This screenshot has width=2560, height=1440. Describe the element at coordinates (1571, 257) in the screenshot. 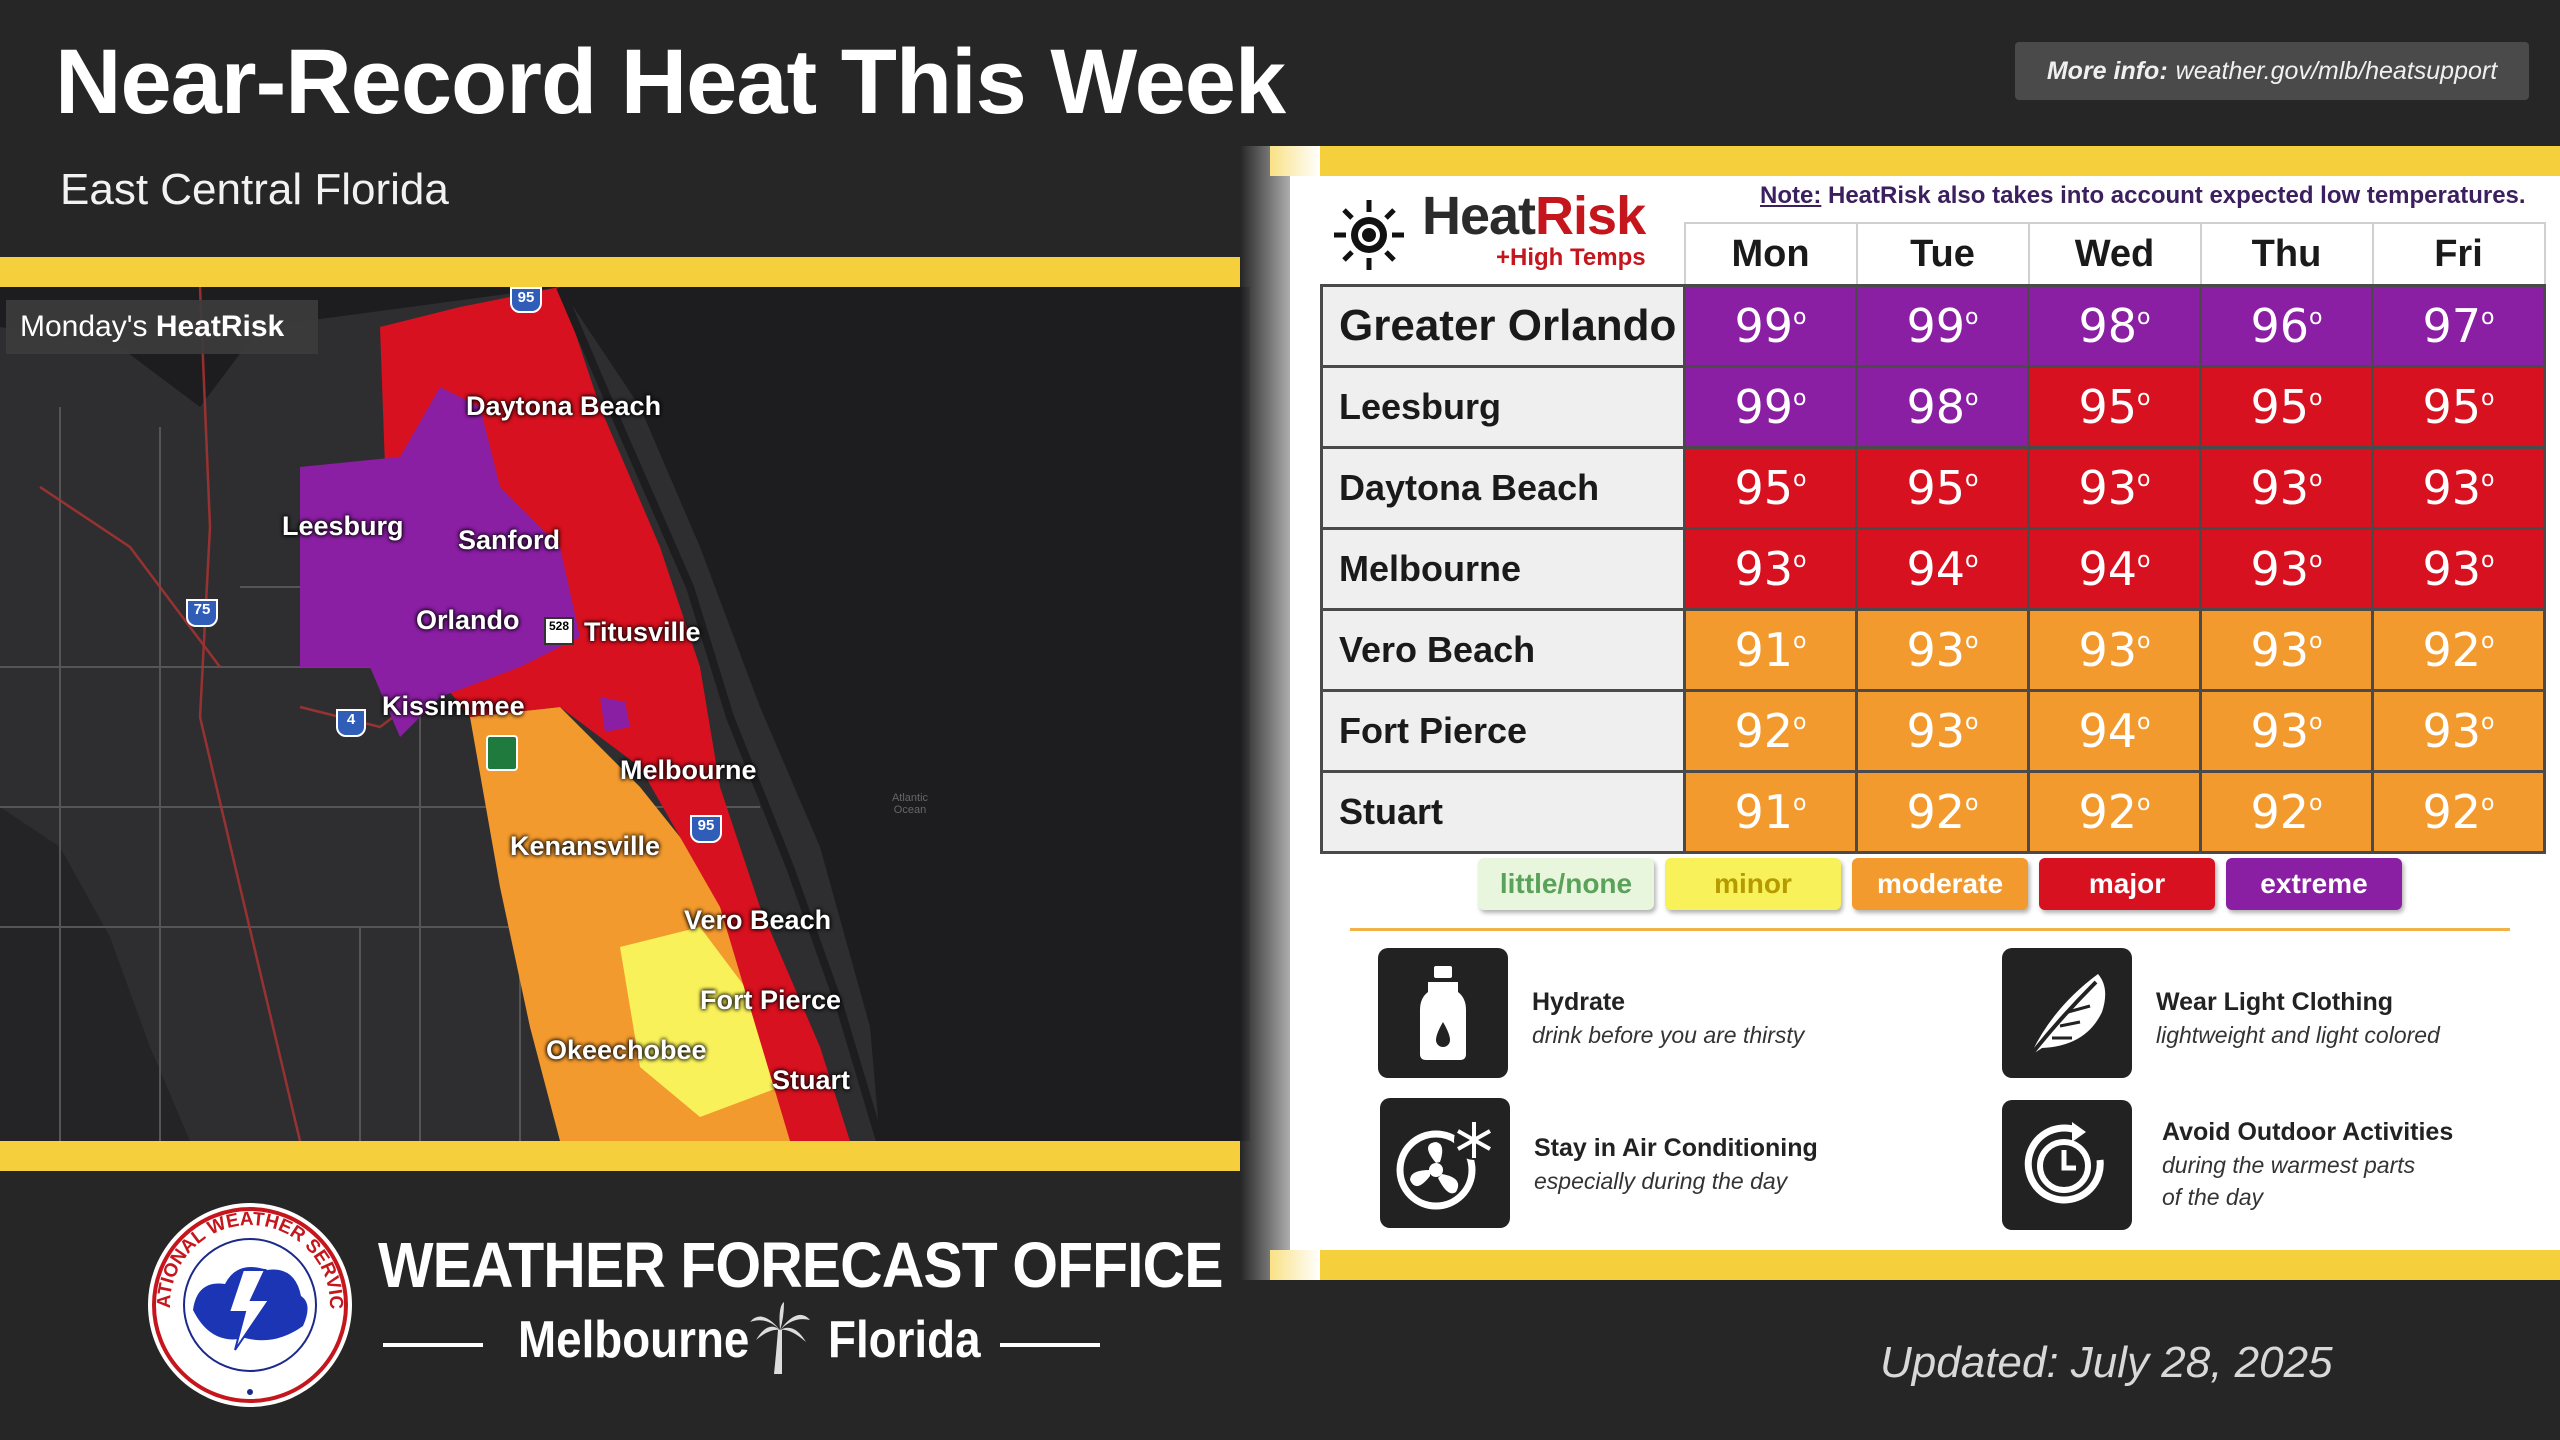

I see `heatrisk-logo-sub: +High Temps` at that location.